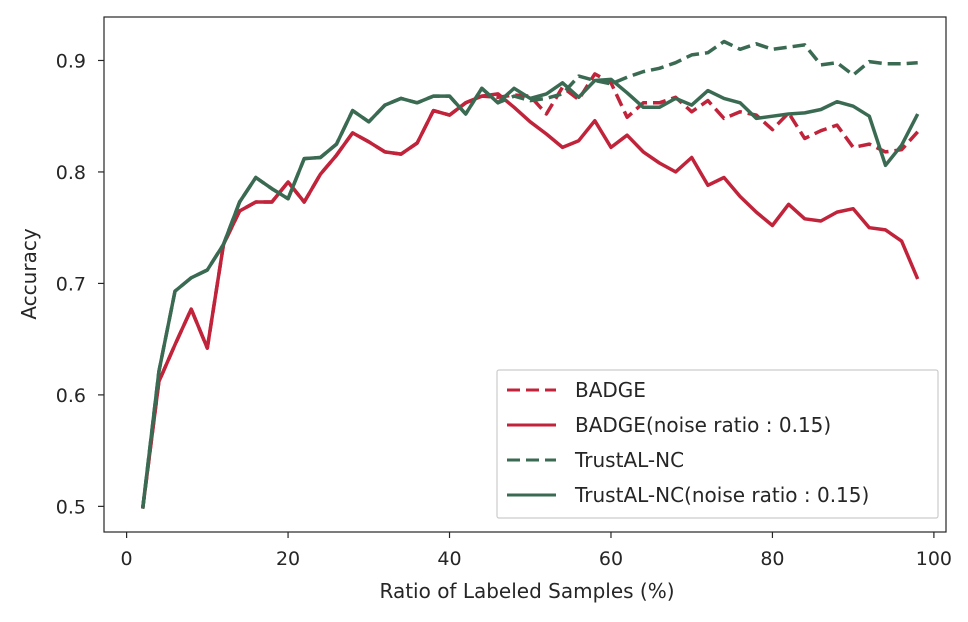 This screenshot has width=968, height=622. Describe the element at coordinates (526, 591) in the screenshot. I see `x-axis-label: Ratio of Labeled Samples (%)` at that location.